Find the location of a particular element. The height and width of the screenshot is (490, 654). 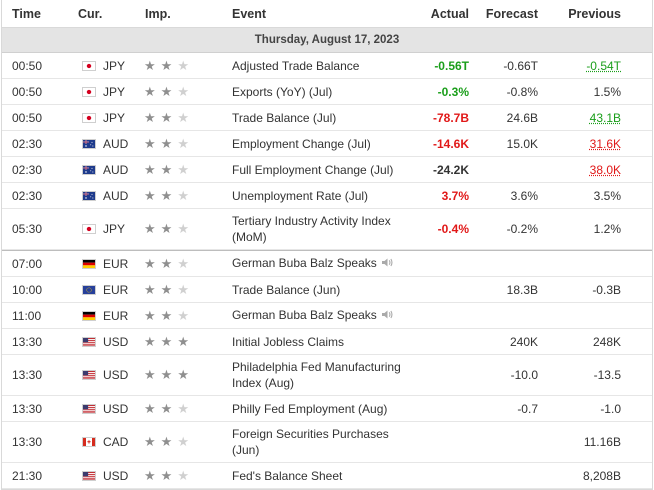

event-cell: Full Employment Change (Jul) is located at coordinates (319, 170).